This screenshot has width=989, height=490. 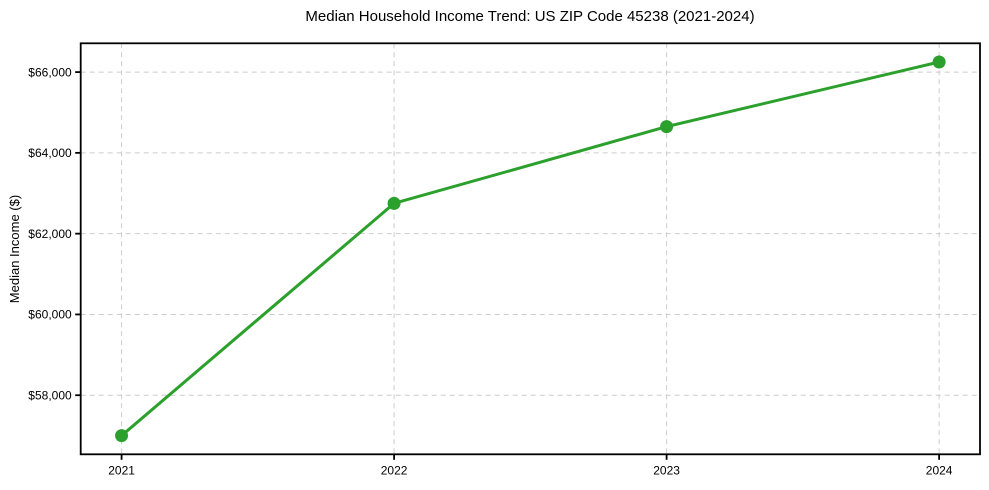 I want to click on data-point-2024, so click(x=939, y=62).